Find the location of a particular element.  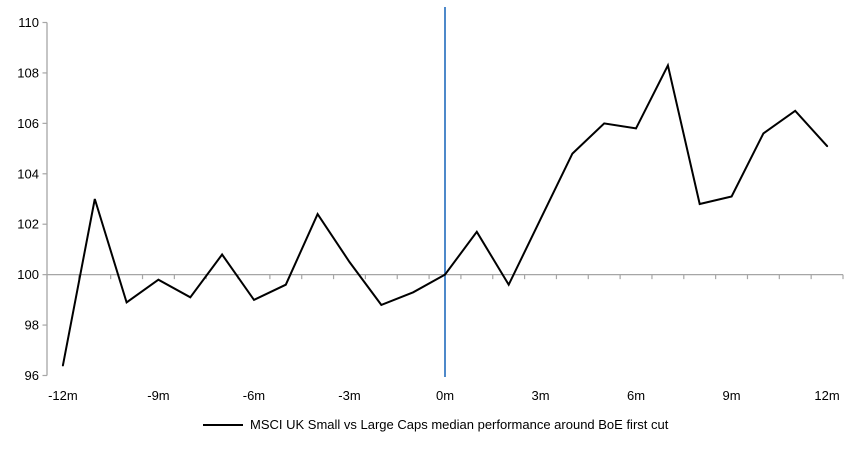

legend-line-swatch is located at coordinates (223, 425).